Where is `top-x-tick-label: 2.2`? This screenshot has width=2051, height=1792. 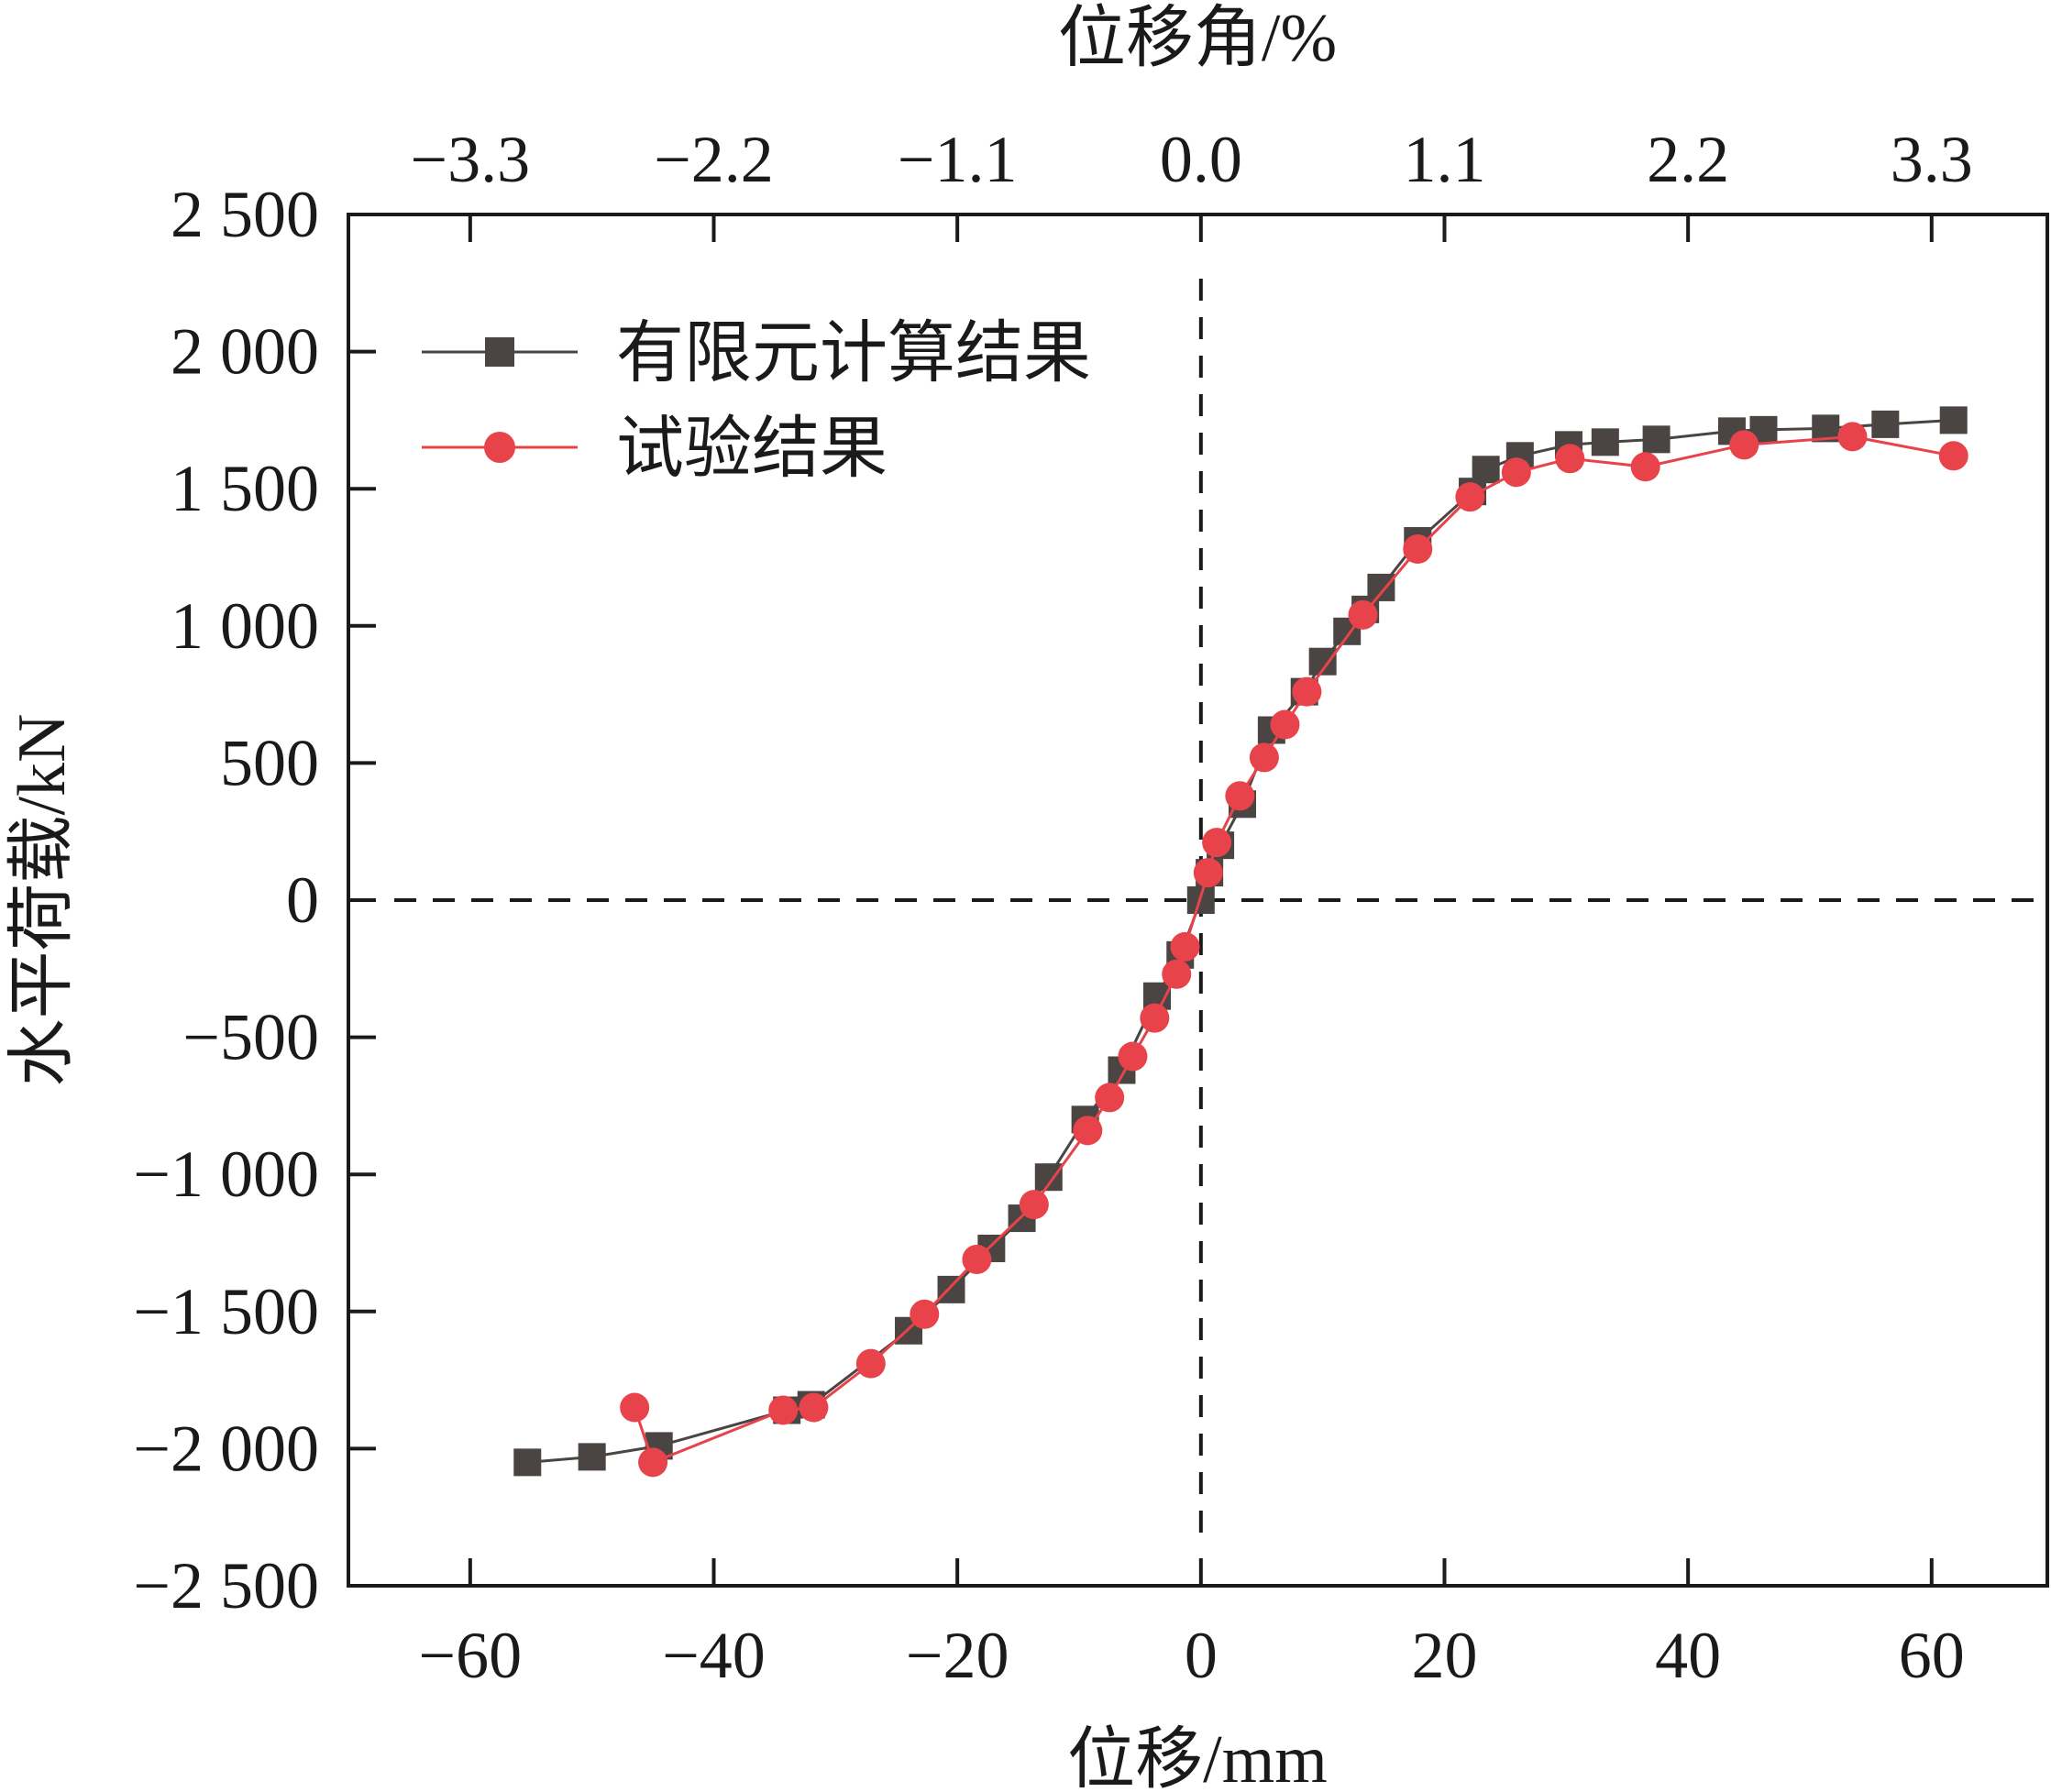 top-x-tick-label: 2.2 is located at coordinates (1688, 159).